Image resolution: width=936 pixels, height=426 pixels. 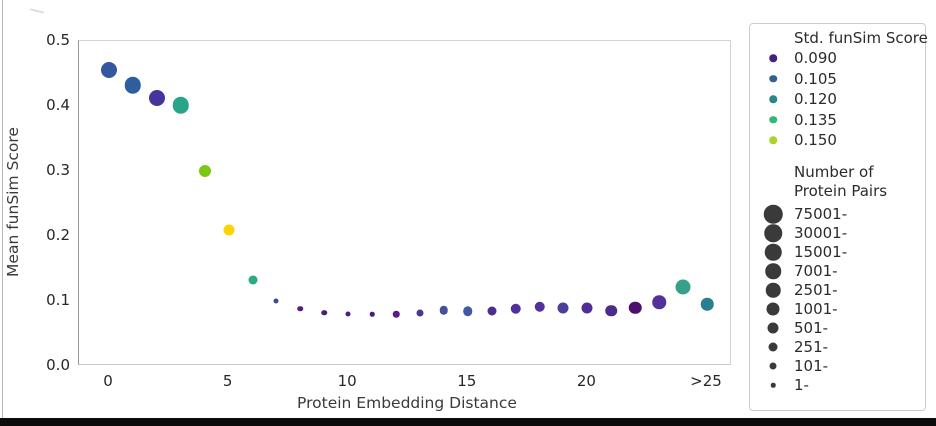 What do you see at coordinates (815, 58) in the screenshot?
I see `legend-color-label: 0.090` at bounding box center [815, 58].